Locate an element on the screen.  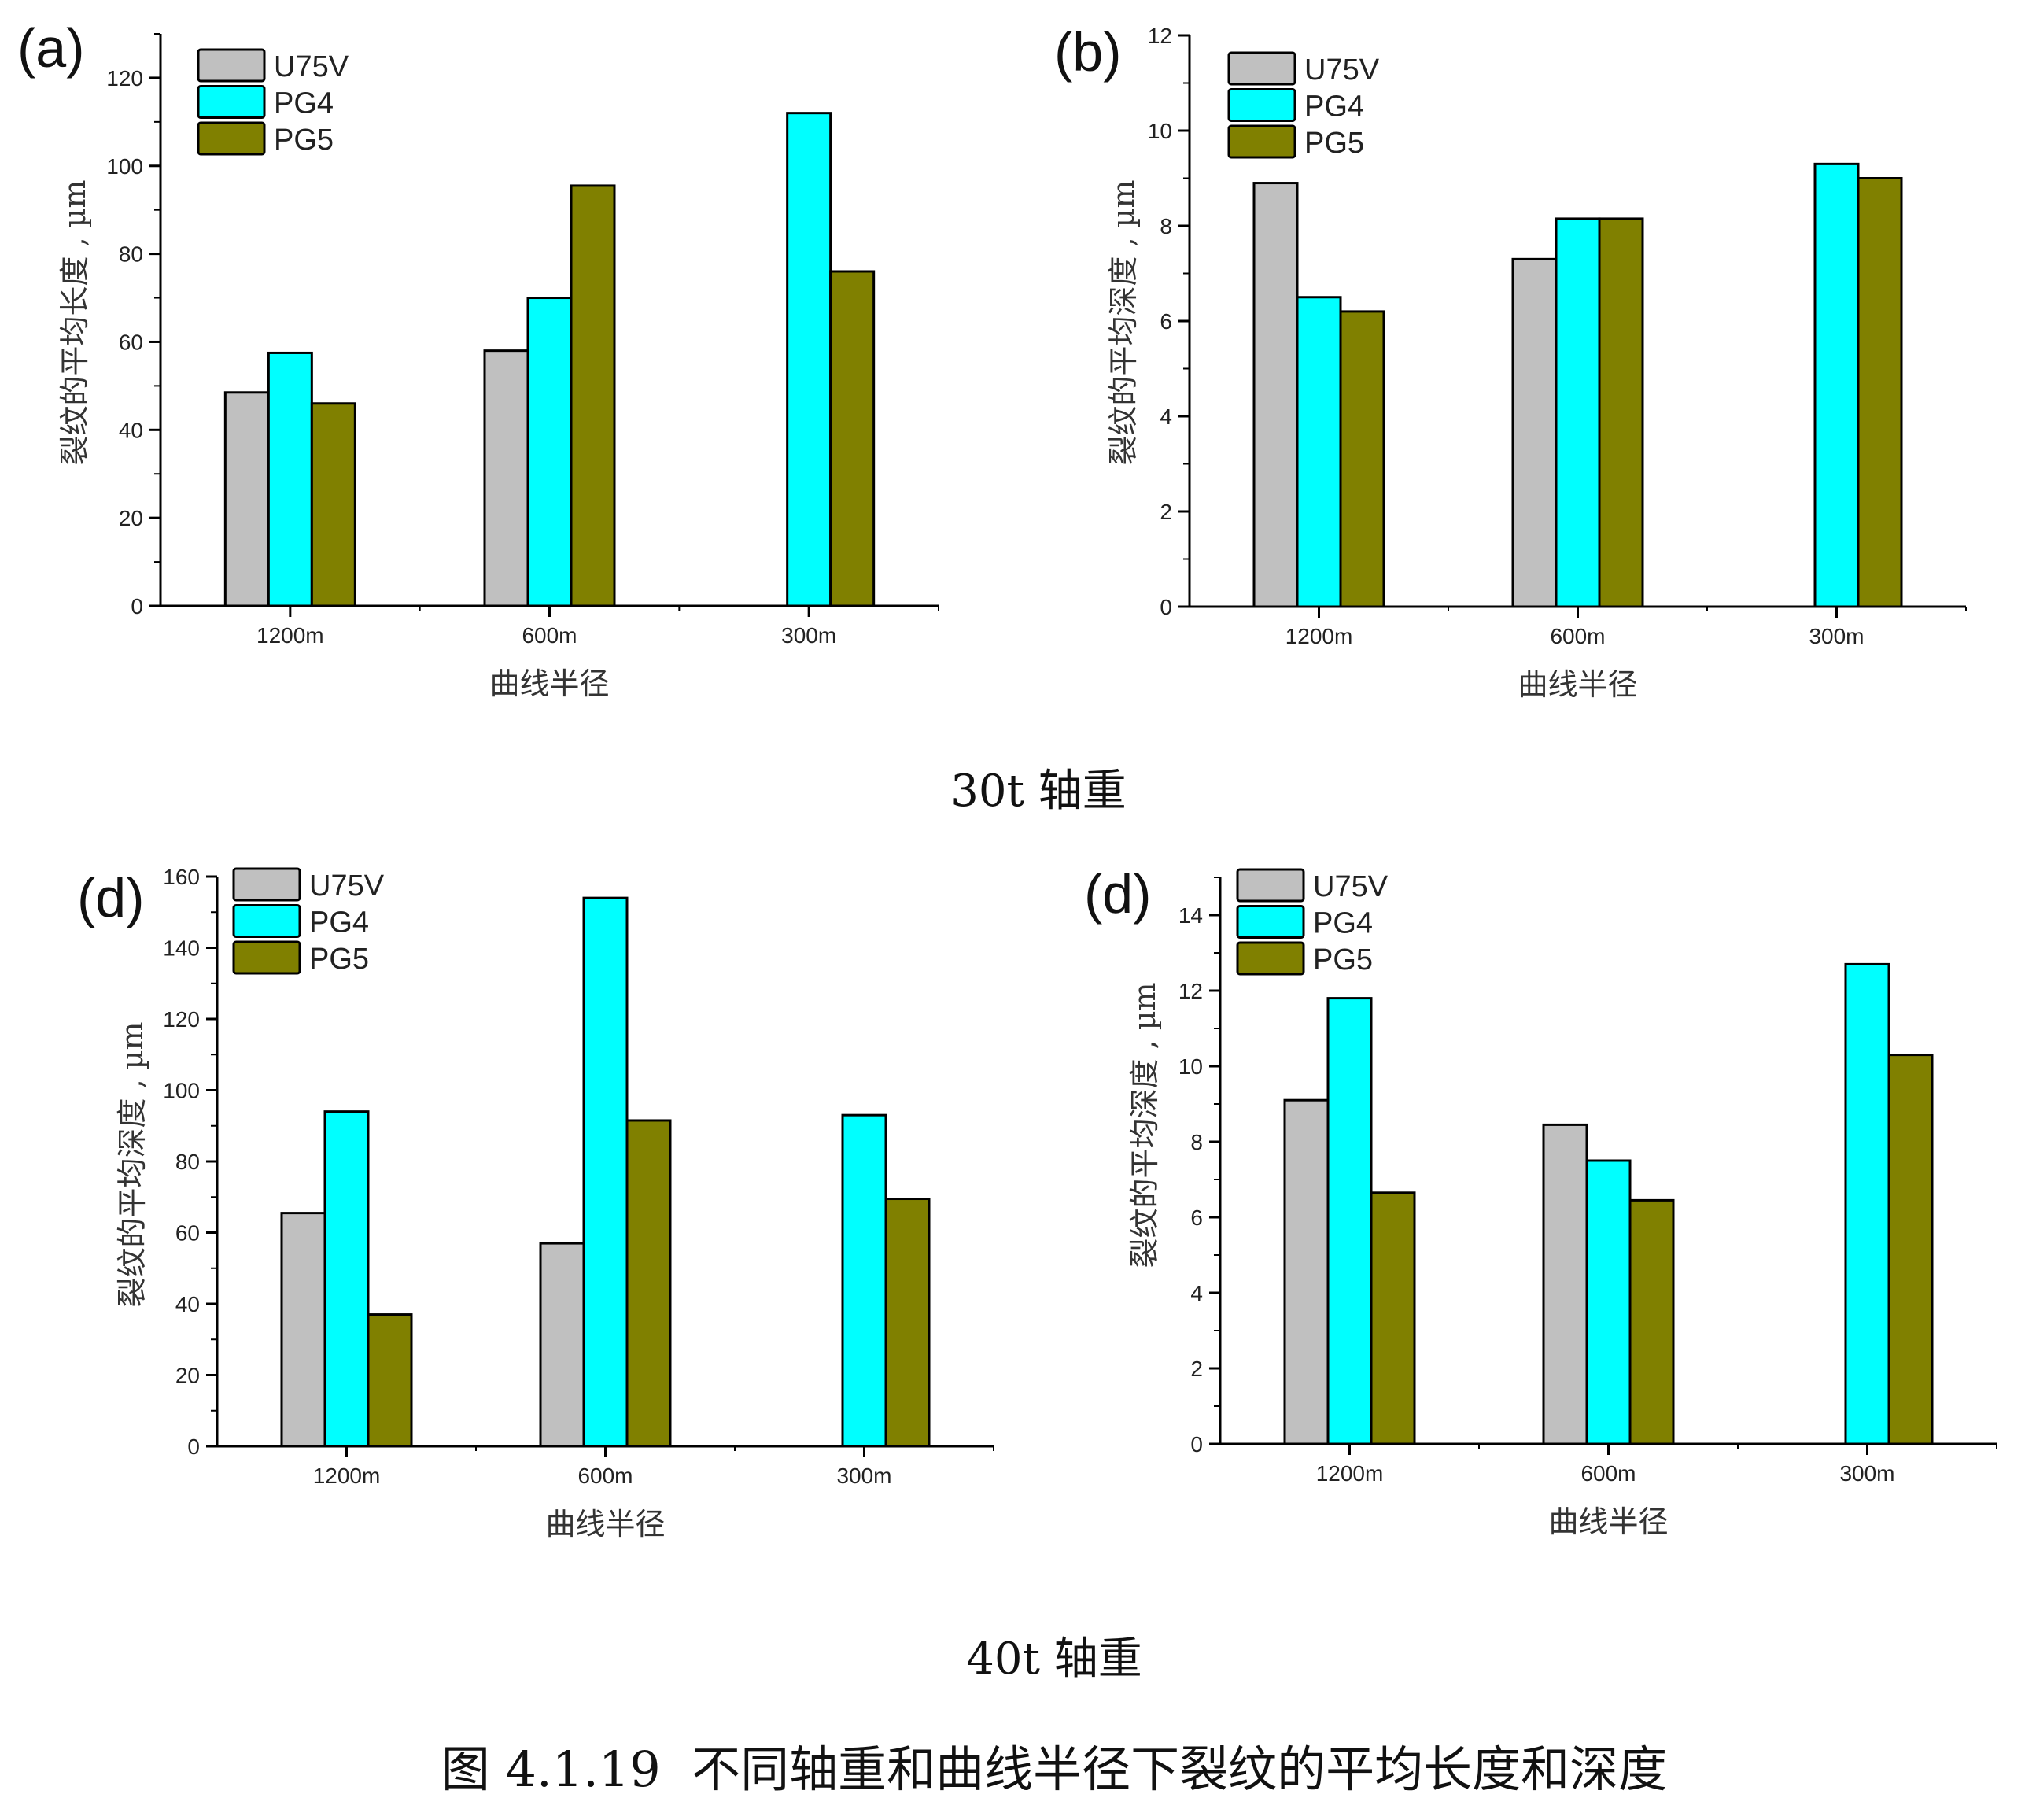
y-tick-label: 80 is located at coordinates (131, 254).